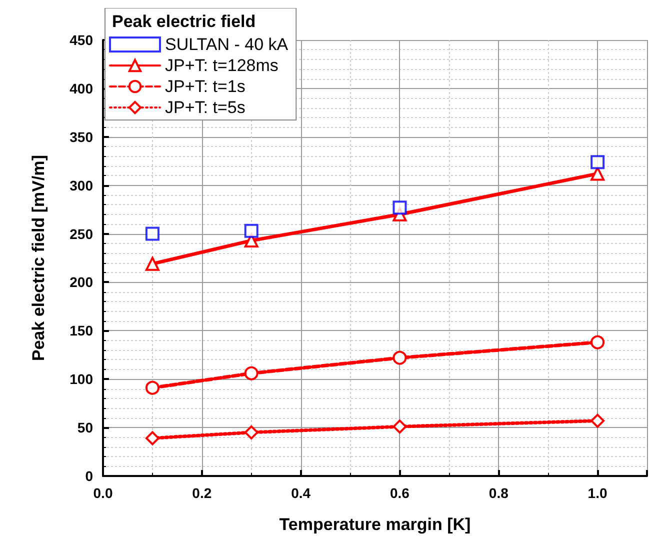  Describe the element at coordinates (82, 379) in the screenshot. I see `y-tick-label: 100` at that location.